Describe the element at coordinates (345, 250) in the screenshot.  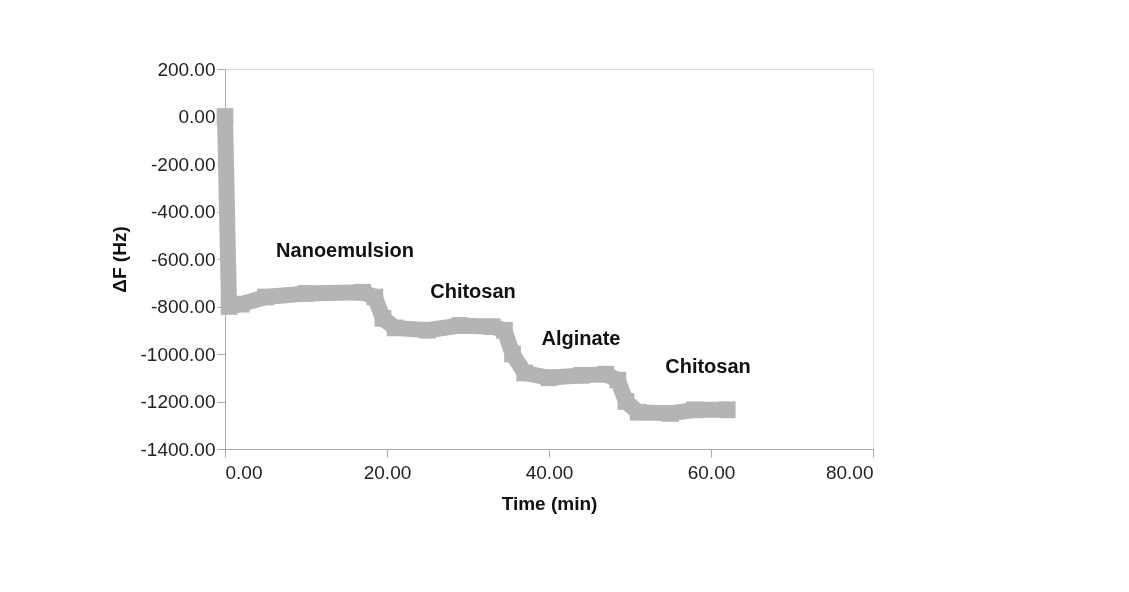
I see `annotation: Nanoemulsion` at that location.